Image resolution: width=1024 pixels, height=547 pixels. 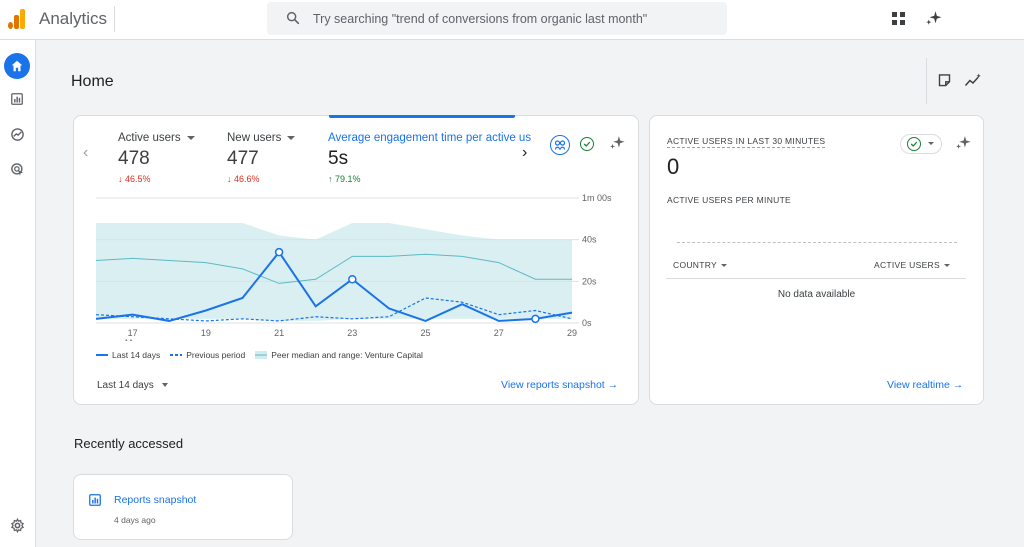 What do you see at coordinates (133, 333) in the screenshot?
I see `x-tick-label: 17` at bounding box center [133, 333].